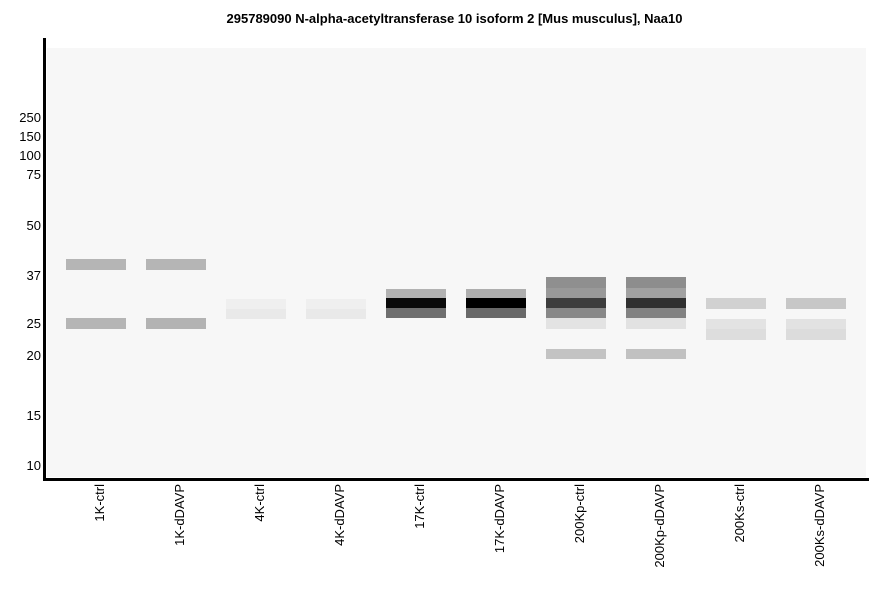 This screenshot has width=886, height=595. Describe the element at coordinates (499, 519) in the screenshot. I see `lane-label-17K-dDAVP: 17K-dDAVP` at that location.